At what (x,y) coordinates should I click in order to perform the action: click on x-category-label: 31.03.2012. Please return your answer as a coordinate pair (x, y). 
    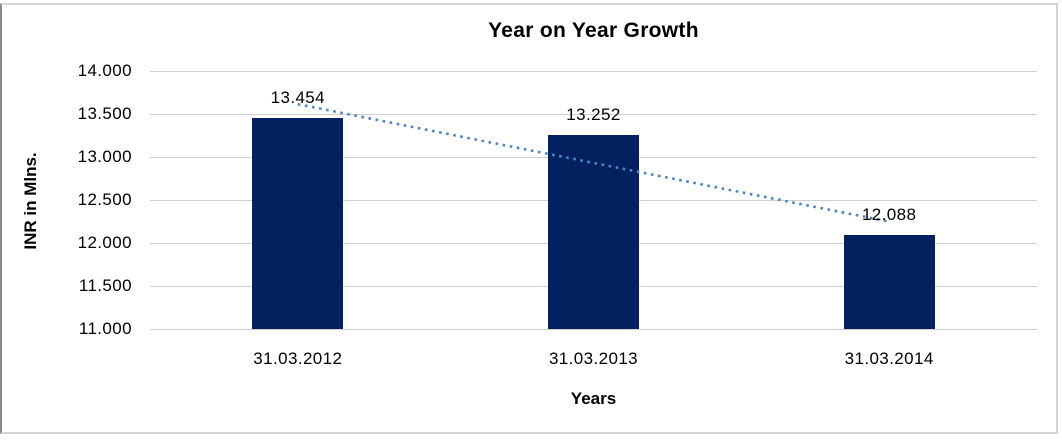
    Looking at the image, I should click on (298, 358).